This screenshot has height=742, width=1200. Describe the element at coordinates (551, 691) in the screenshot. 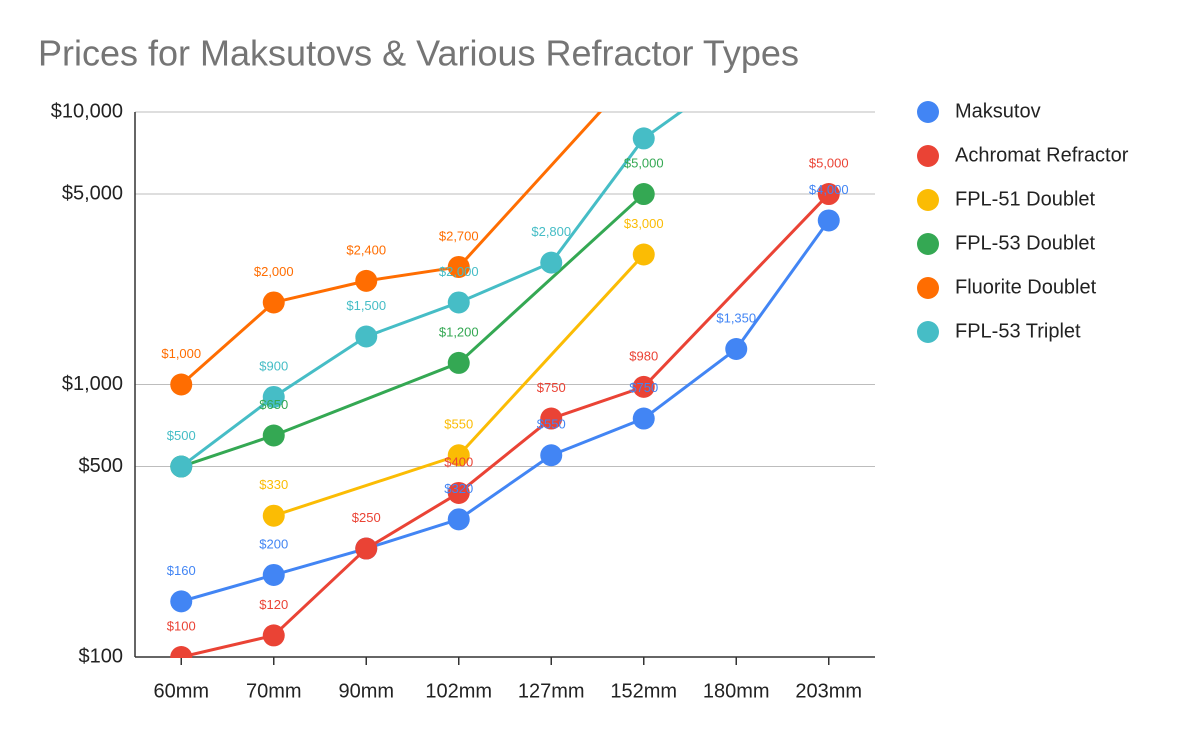

I see `x-tick-label: 127mm` at that location.